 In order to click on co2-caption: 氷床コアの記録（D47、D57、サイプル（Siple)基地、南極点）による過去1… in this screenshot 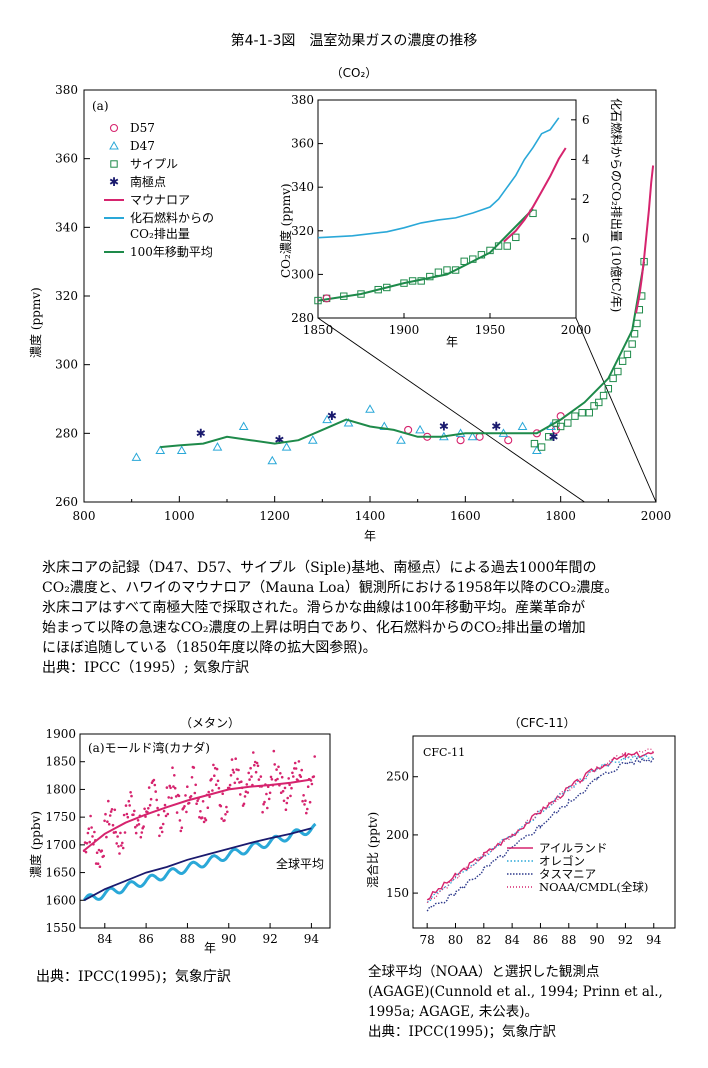, I will do `click(330, 618)`.